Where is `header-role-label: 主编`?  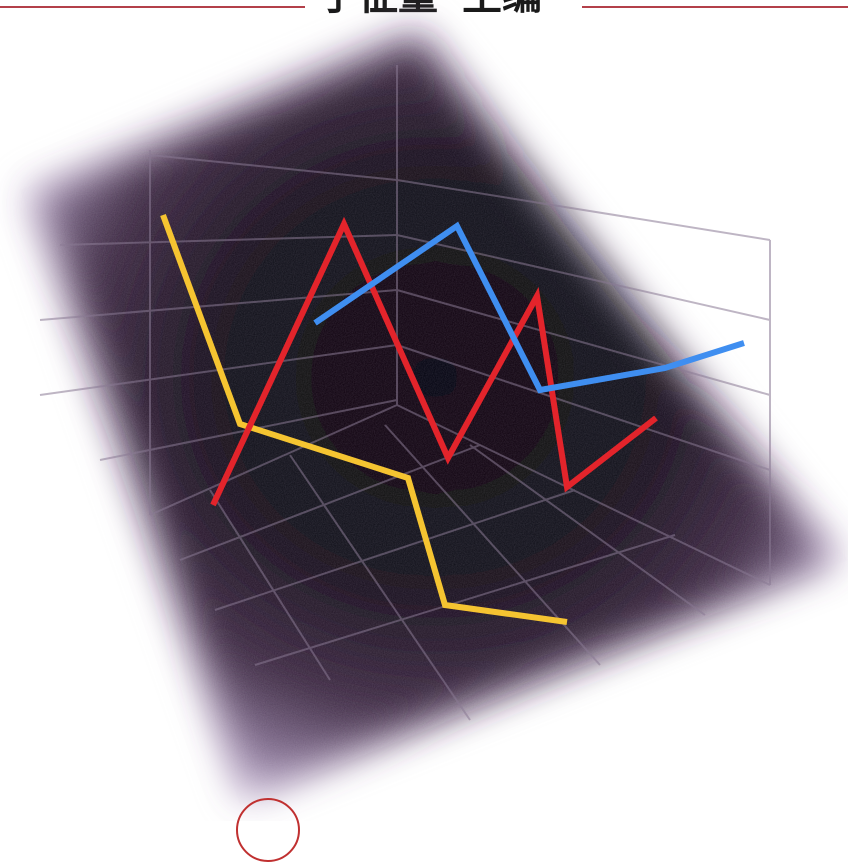
header-role-label: 主编 is located at coordinates (502, 8).